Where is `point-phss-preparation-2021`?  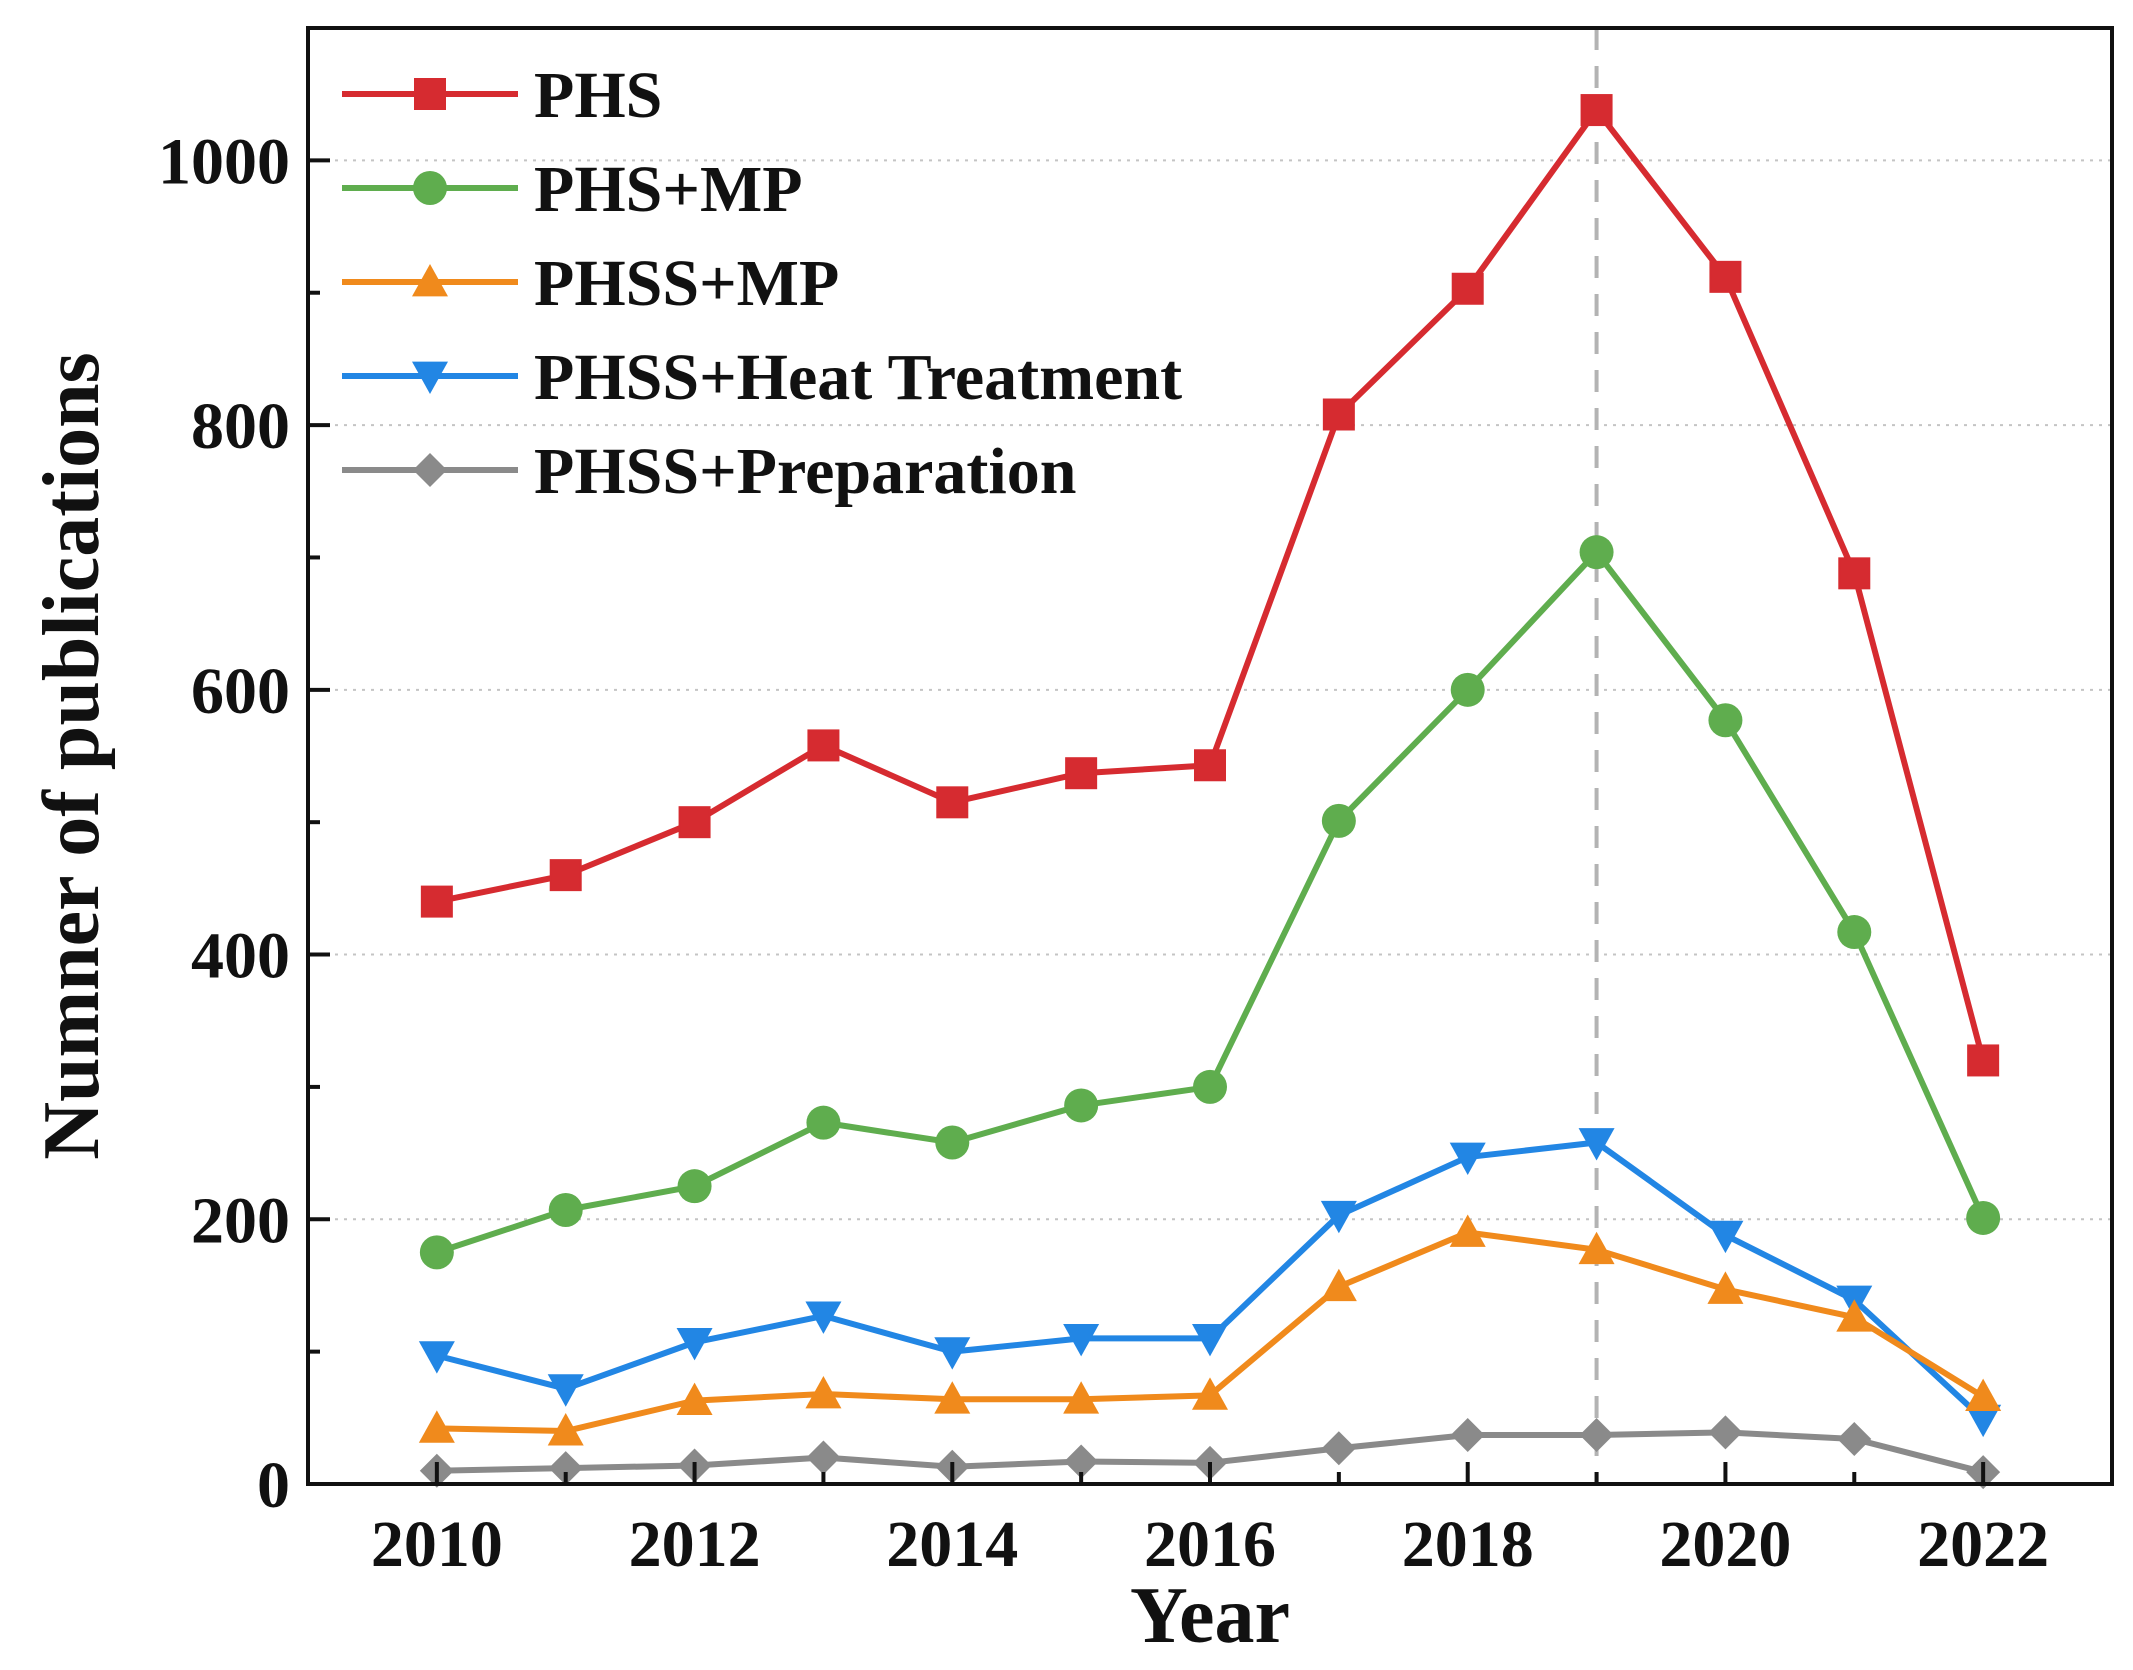 point-phss-preparation-2021 is located at coordinates (1854, 1438).